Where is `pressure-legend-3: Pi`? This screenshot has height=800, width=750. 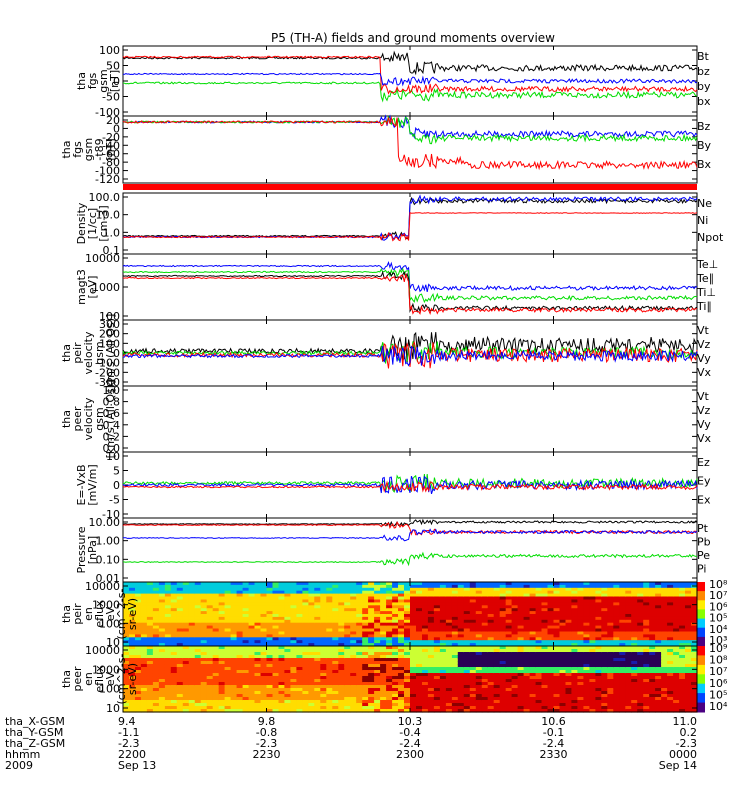 pressure-legend-3: Pi is located at coordinates (701, 569).